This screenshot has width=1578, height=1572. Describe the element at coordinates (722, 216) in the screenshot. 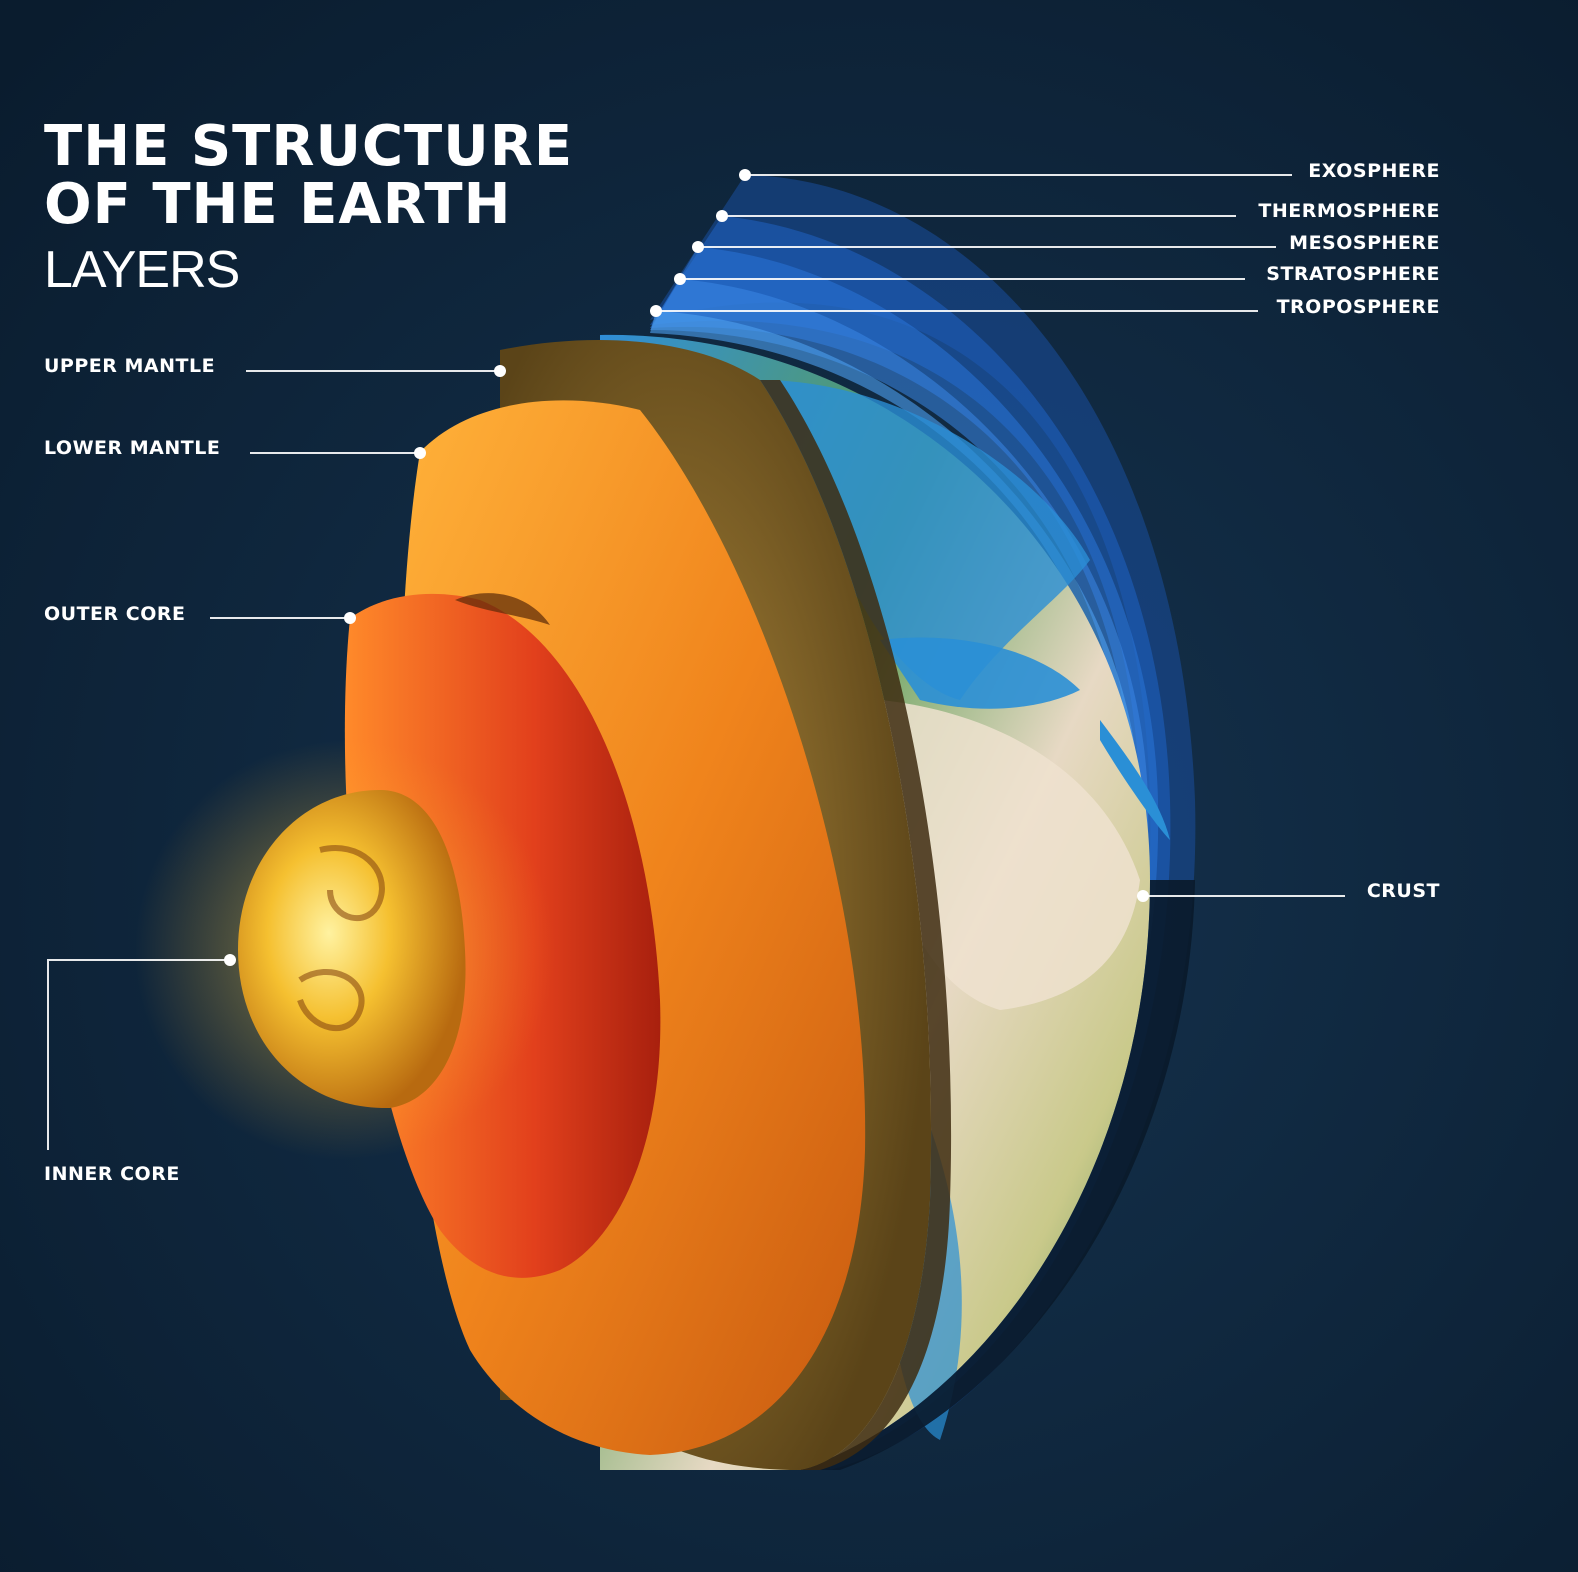

I see `thermosphere-dot` at that location.